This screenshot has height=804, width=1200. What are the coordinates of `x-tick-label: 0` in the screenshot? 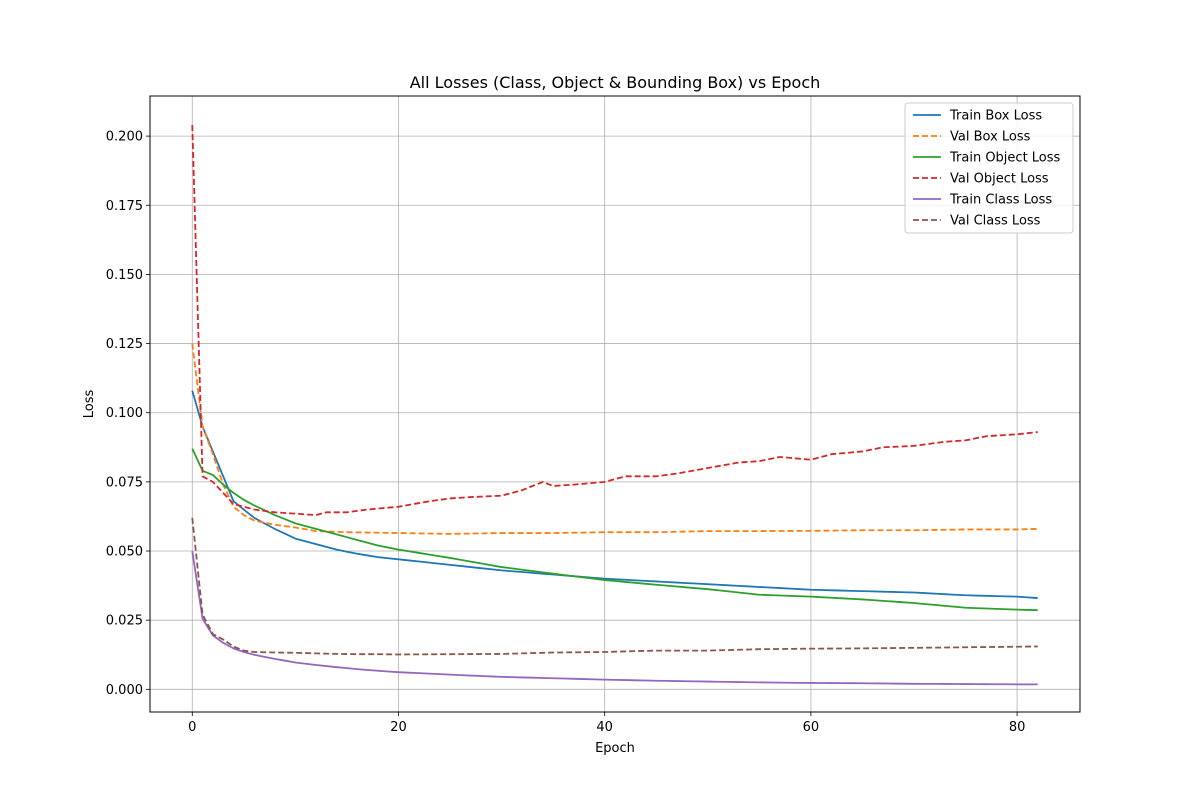 It's located at (192, 727).